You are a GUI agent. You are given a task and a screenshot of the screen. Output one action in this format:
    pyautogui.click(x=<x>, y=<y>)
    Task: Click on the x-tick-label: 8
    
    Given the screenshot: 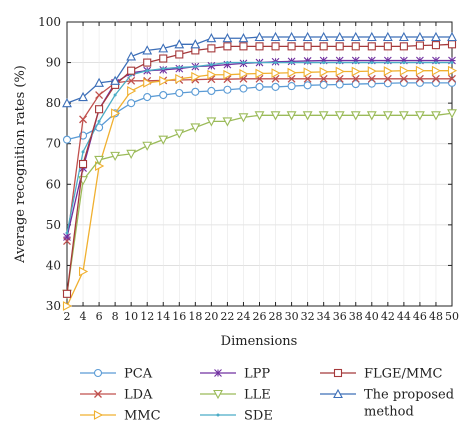 What is the action you would take?
    pyautogui.click(x=115, y=316)
    